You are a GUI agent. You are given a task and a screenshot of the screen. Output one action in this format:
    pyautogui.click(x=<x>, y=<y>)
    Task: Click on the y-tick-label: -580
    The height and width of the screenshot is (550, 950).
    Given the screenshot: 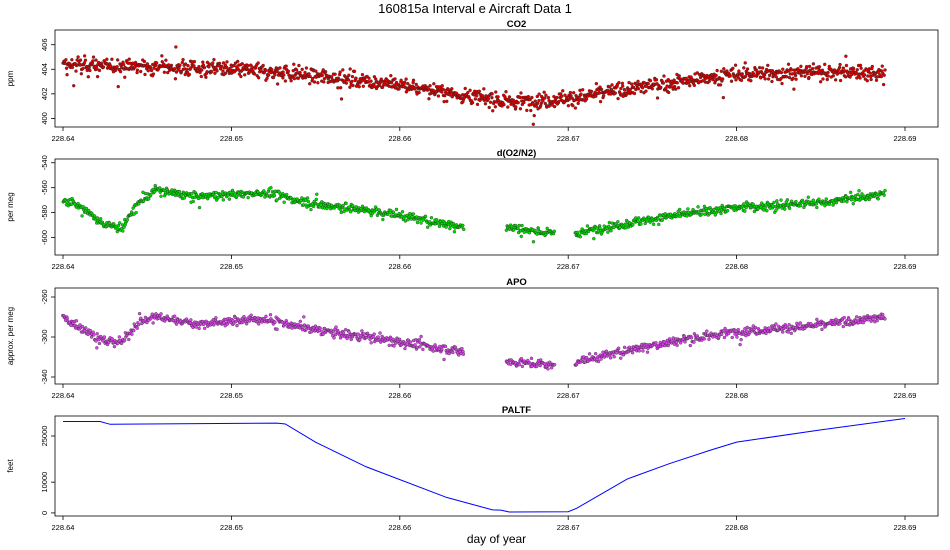 What is the action you would take?
    pyautogui.click(x=44, y=212)
    